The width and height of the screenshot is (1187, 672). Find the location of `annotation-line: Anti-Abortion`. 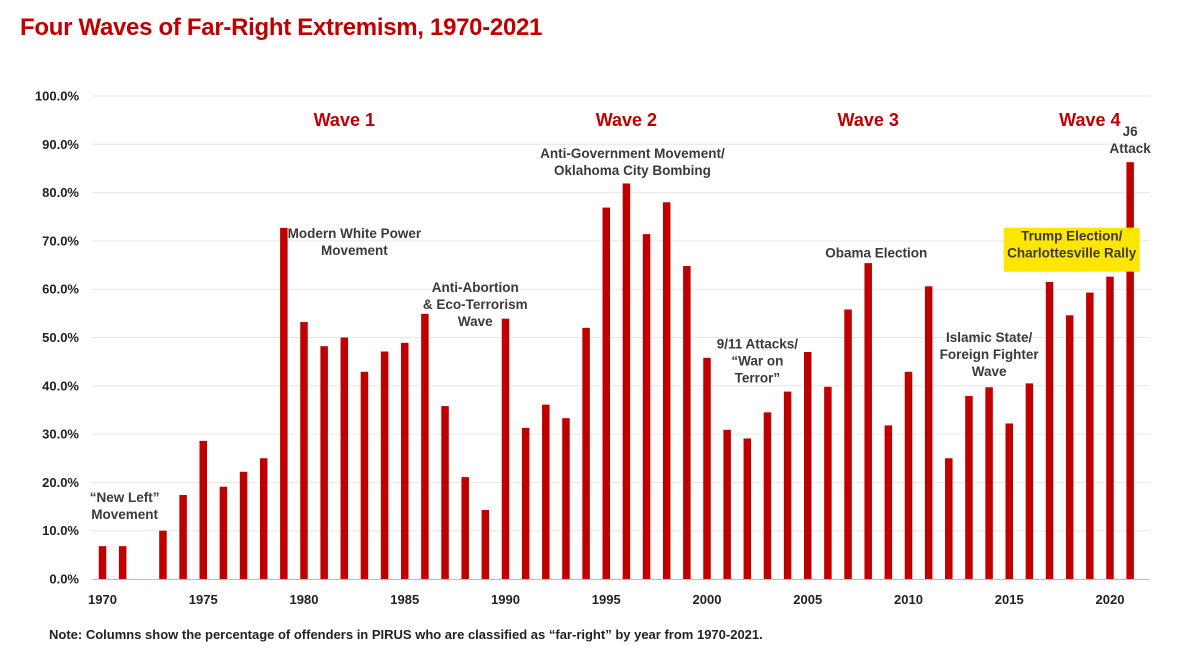

annotation-line: Anti-Abortion is located at coordinates (475, 287).